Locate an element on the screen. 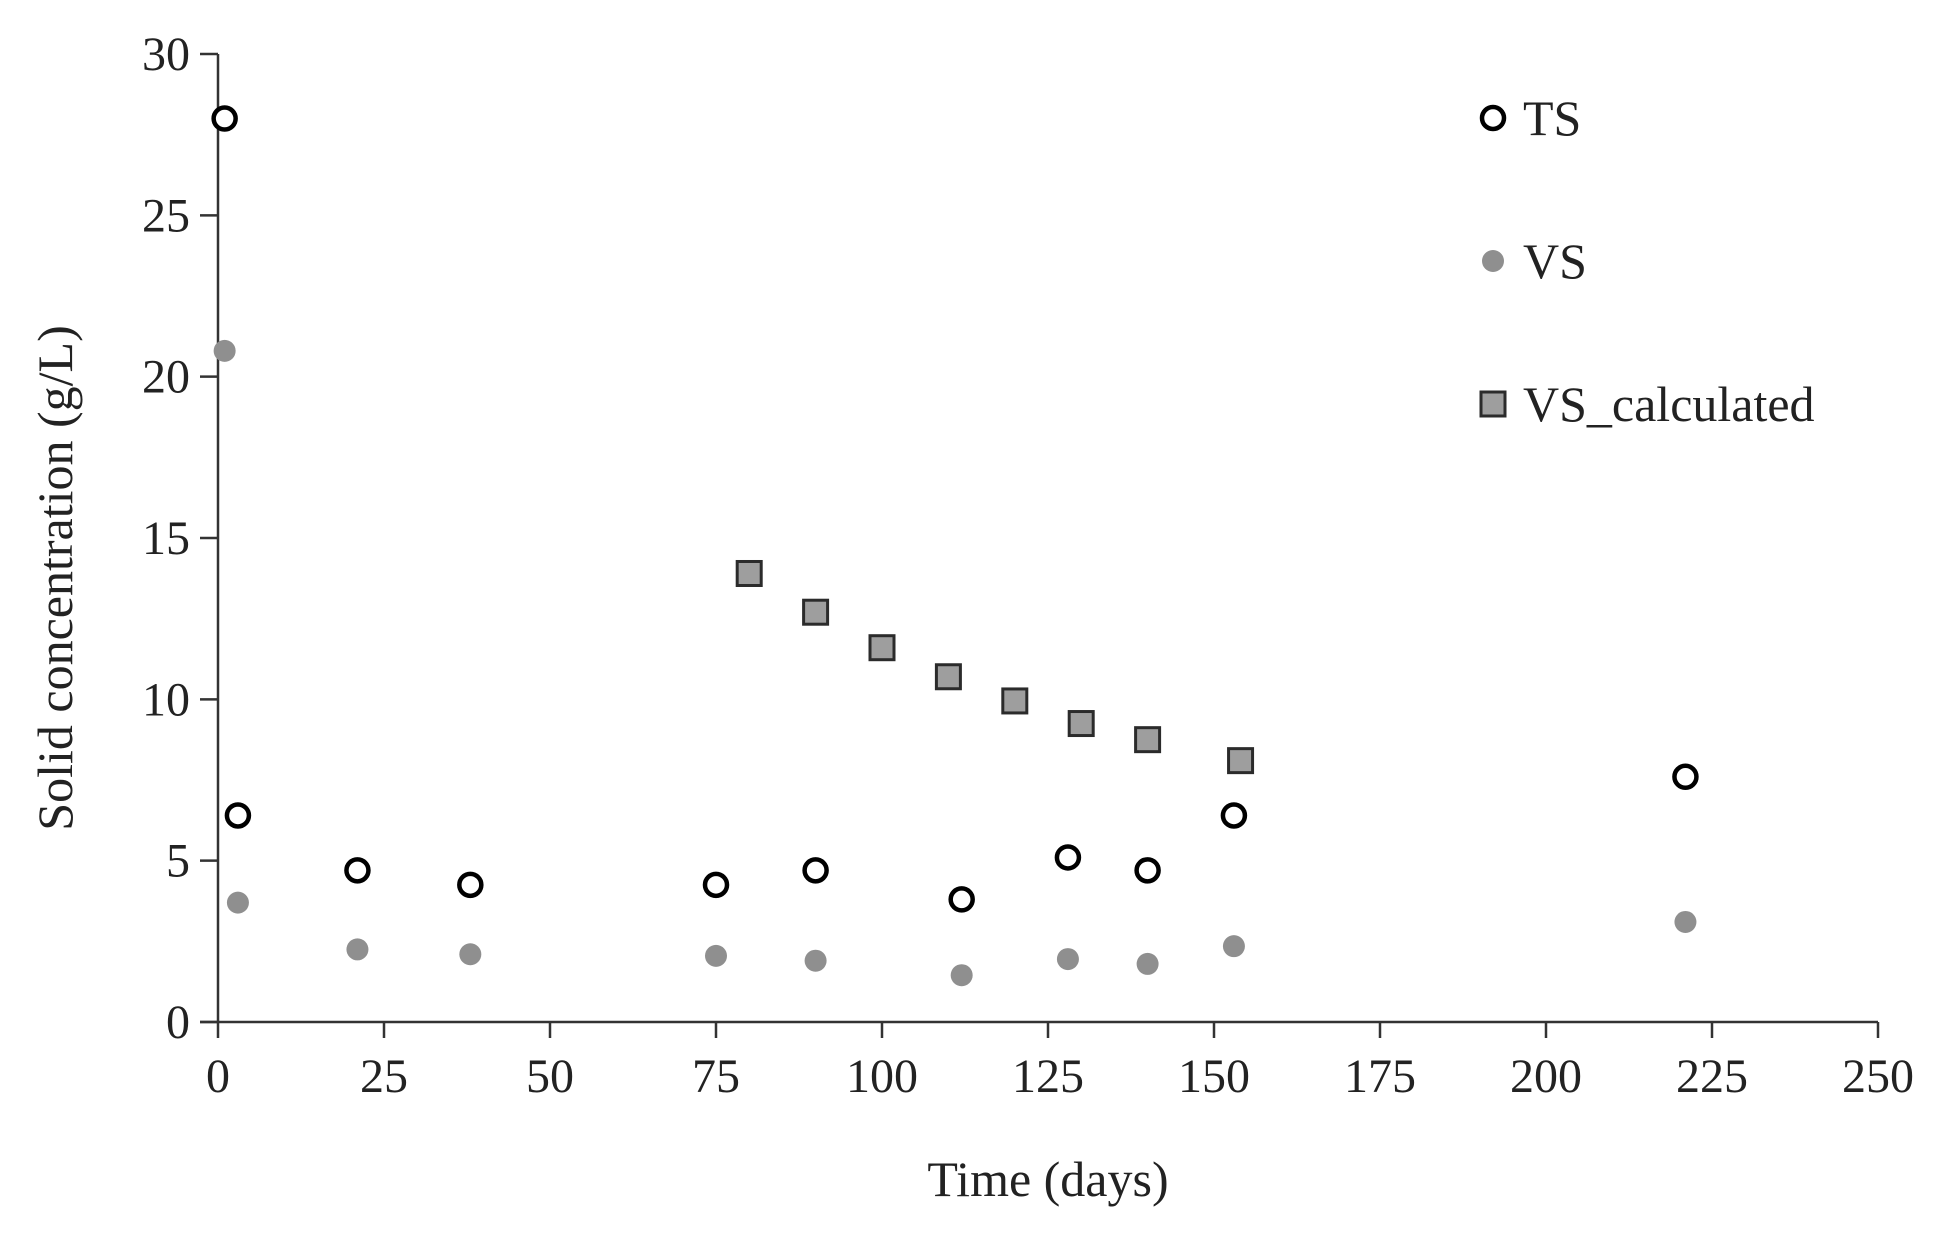 This screenshot has height=1235, width=1944. x-tick-label: 0 is located at coordinates (218, 1076).